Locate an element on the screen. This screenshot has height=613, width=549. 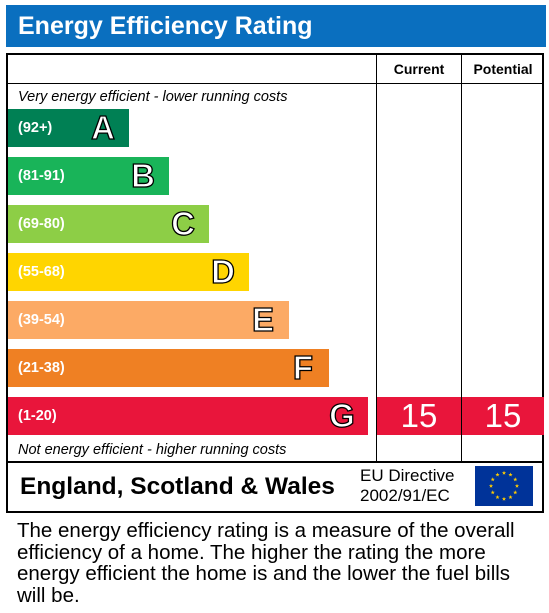
band-range-label: (39-54) is located at coordinates (41, 320).